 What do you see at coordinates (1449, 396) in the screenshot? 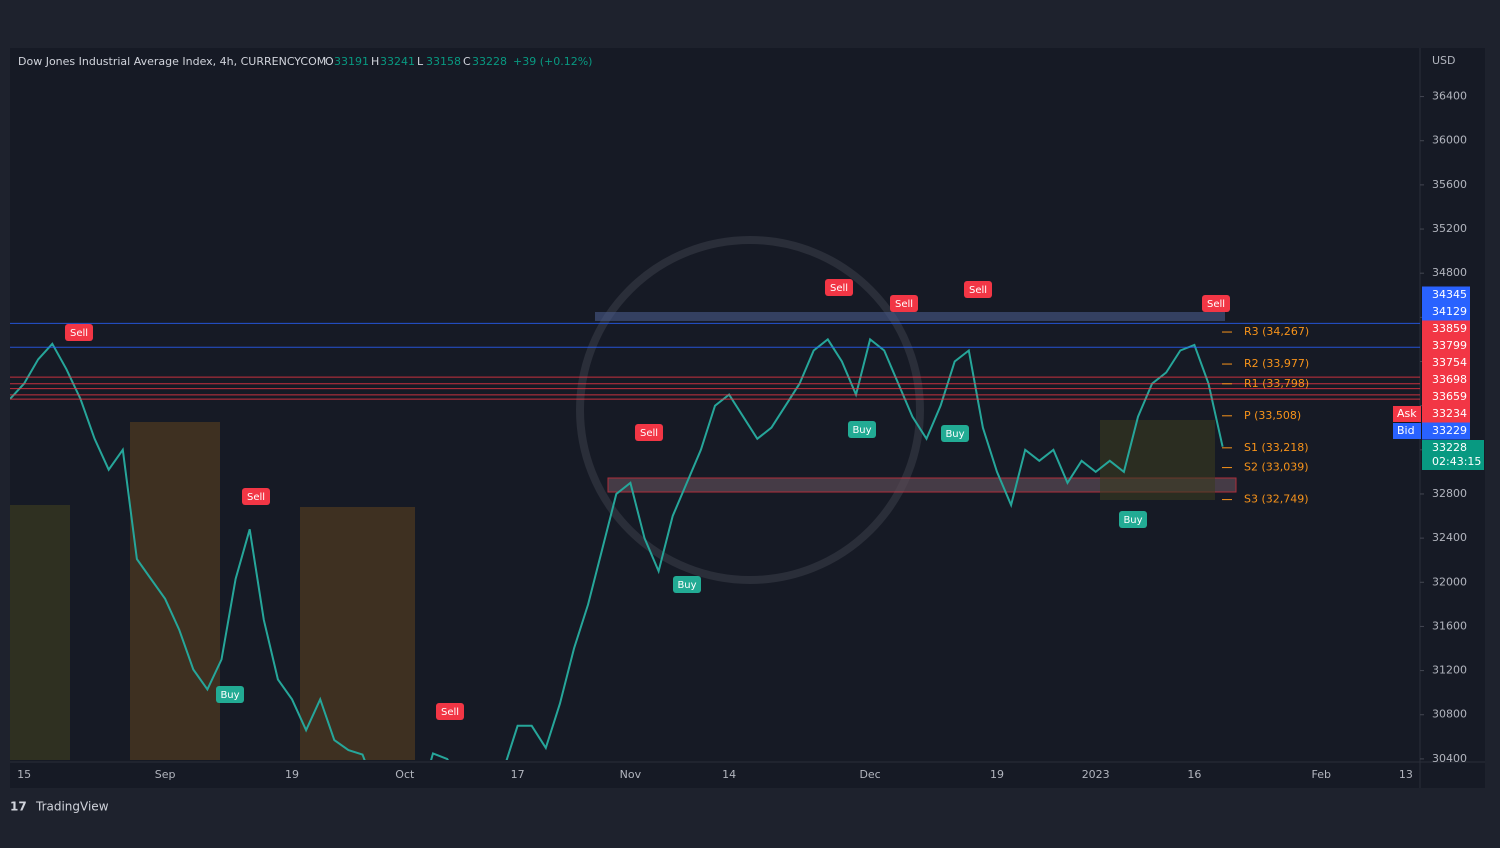
I see `price-badge-text: 33659` at bounding box center [1449, 396].